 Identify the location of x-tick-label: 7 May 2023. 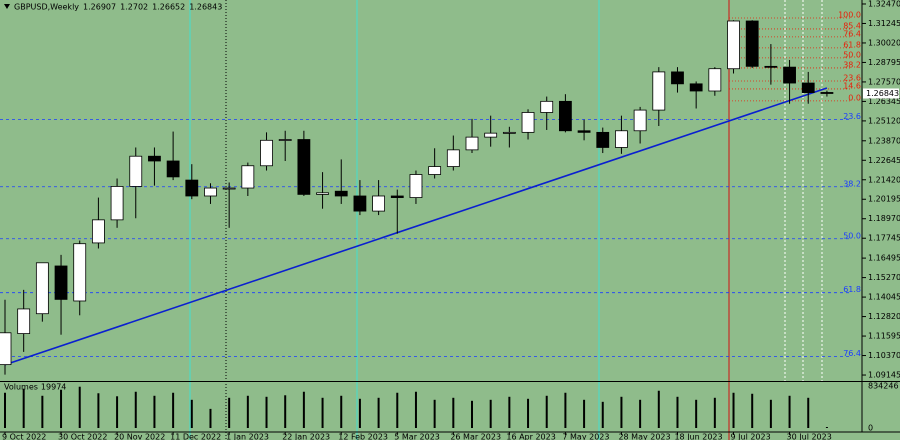
(585, 436).